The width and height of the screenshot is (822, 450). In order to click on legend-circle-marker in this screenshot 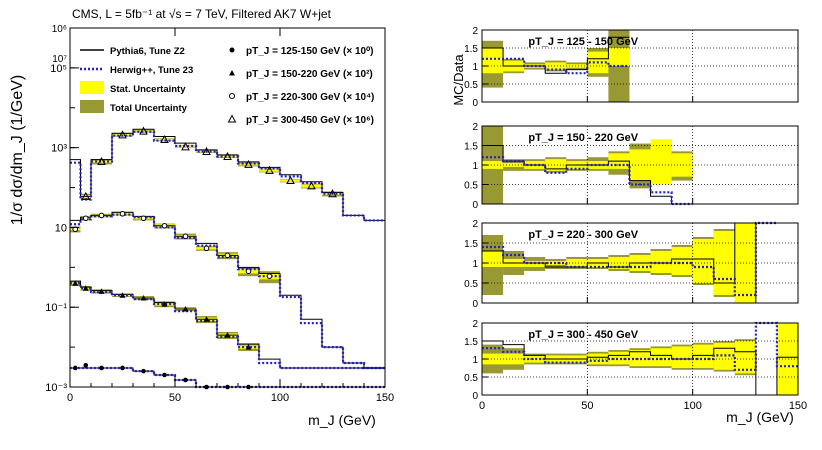, I will do `click(232, 96)`.